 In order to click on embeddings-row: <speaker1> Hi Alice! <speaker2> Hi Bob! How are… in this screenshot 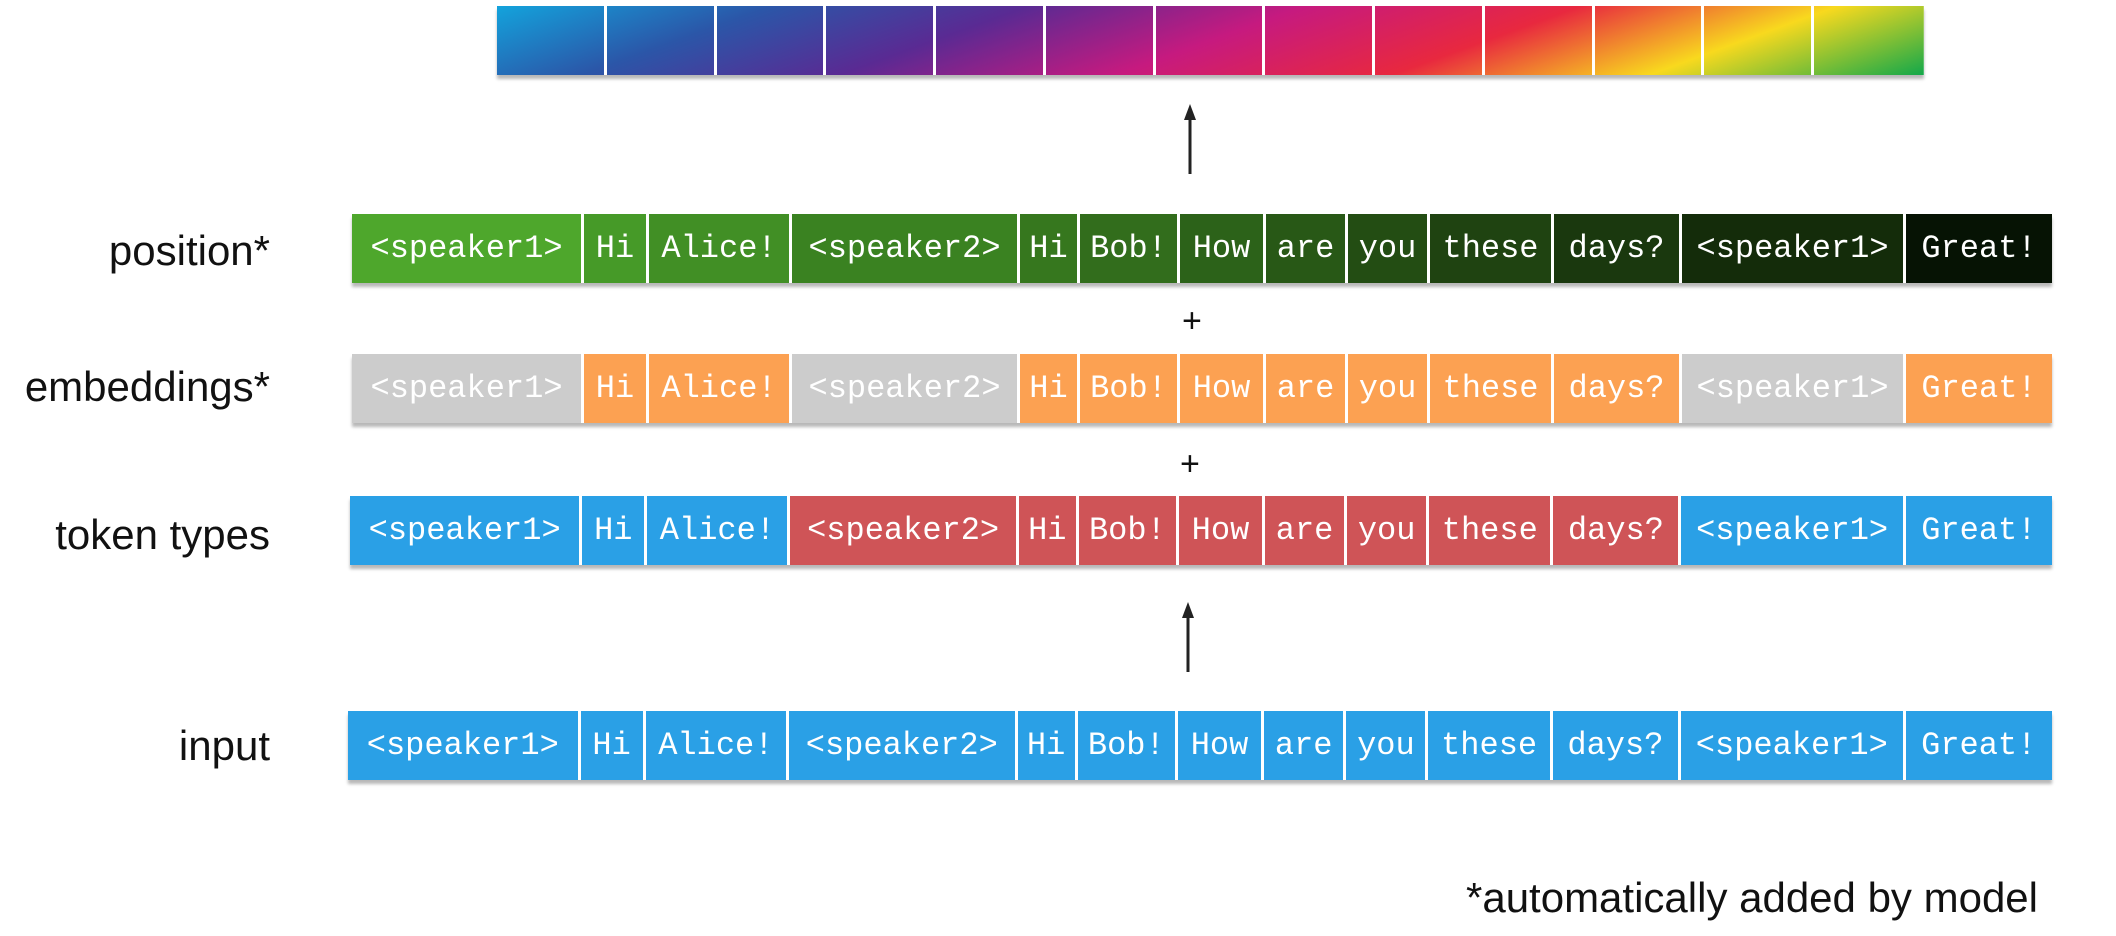, I will do `click(1202, 388)`.